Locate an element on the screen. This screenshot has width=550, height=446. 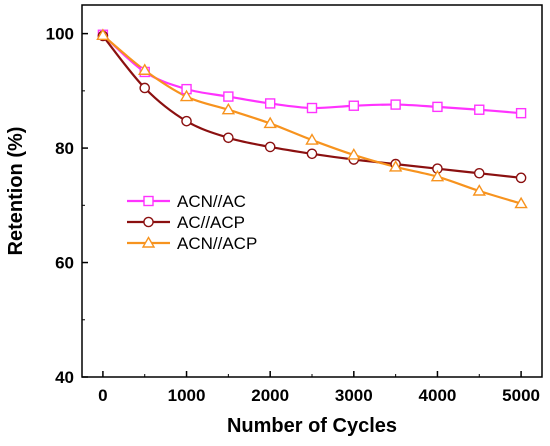
legend-label-1: ACN//AC is located at coordinates (211, 201).